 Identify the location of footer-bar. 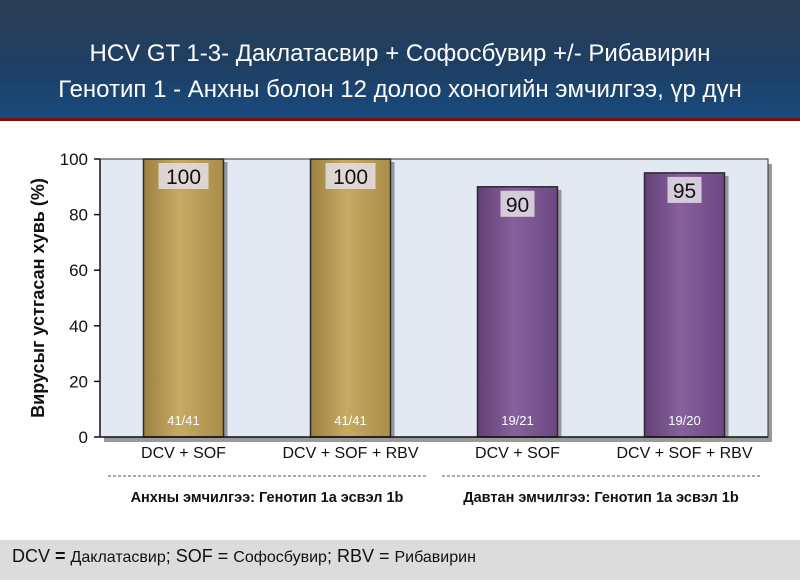
(400, 560).